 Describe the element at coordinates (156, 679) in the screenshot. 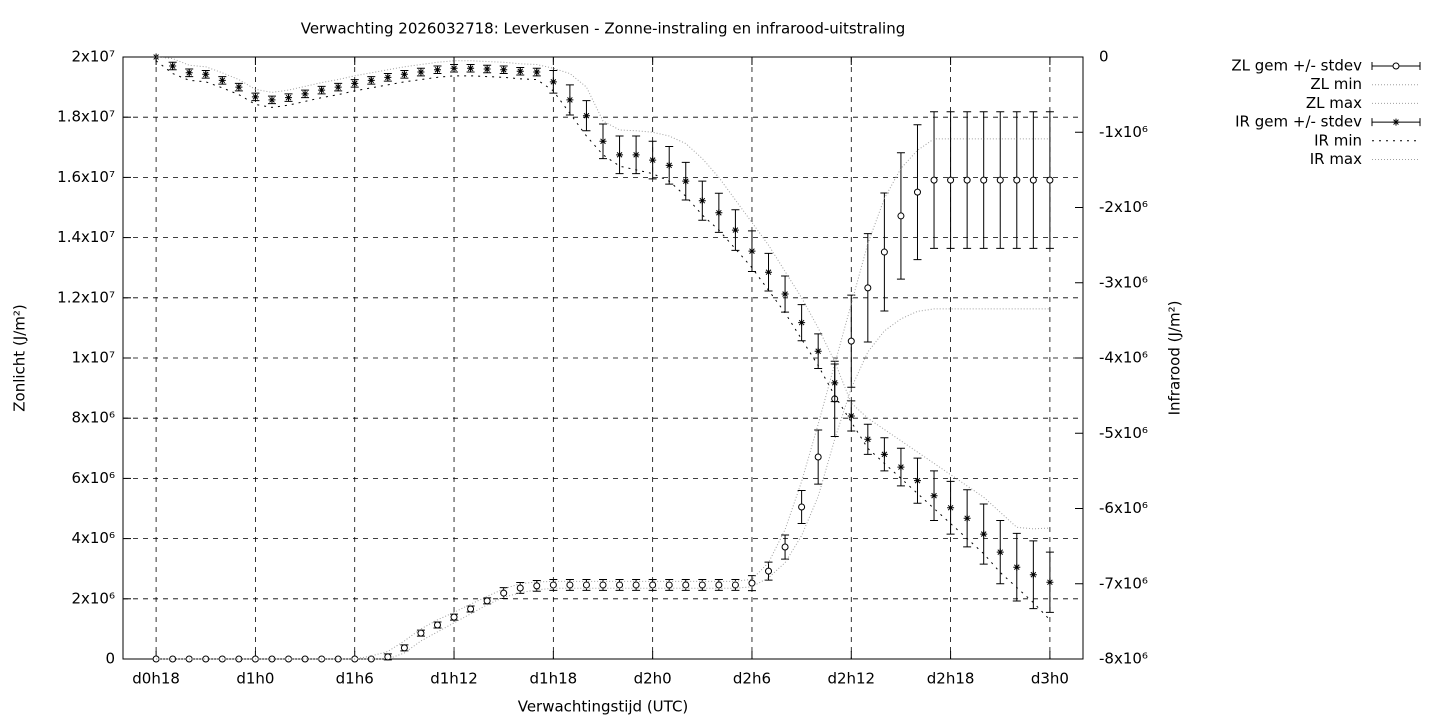

I see `x-tick-label: d0h18` at that location.